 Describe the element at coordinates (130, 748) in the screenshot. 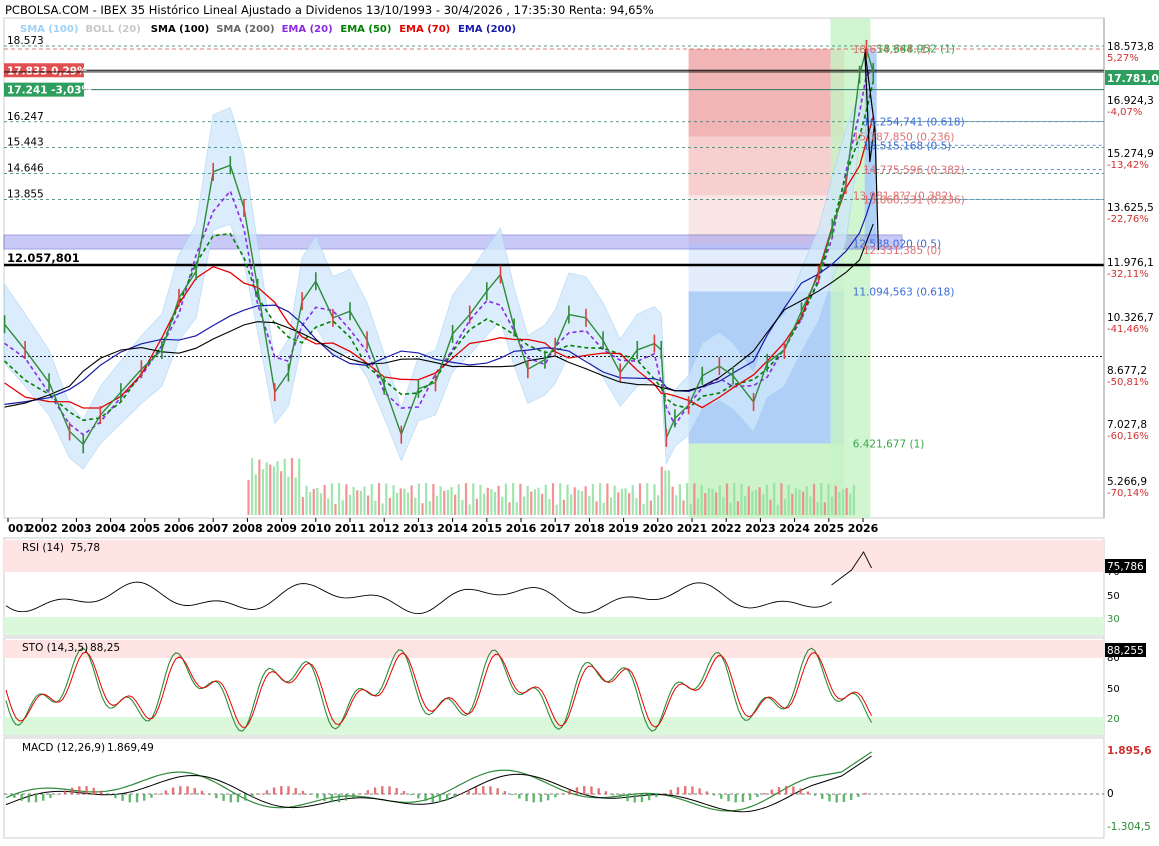

I see `macd-value: 1.869,49` at that location.